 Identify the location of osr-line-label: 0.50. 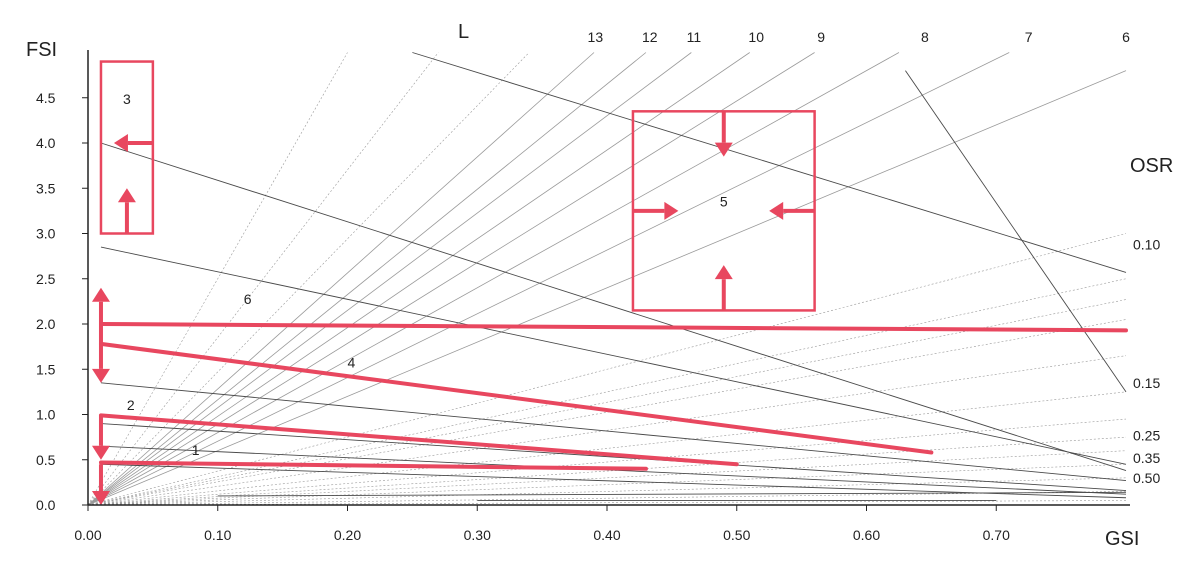
(1146, 478).